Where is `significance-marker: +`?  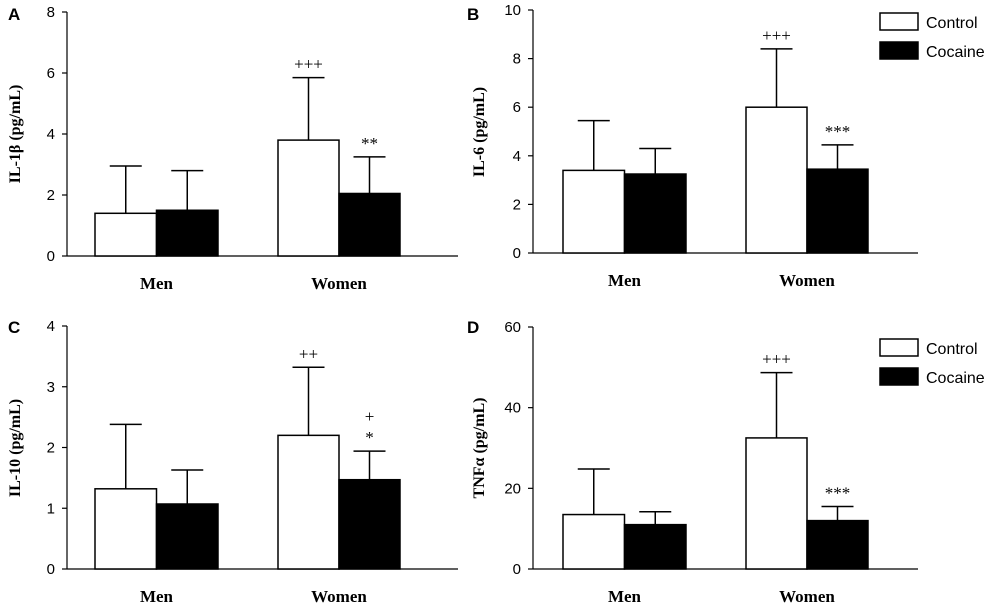 significance-marker: + is located at coordinates (370, 416).